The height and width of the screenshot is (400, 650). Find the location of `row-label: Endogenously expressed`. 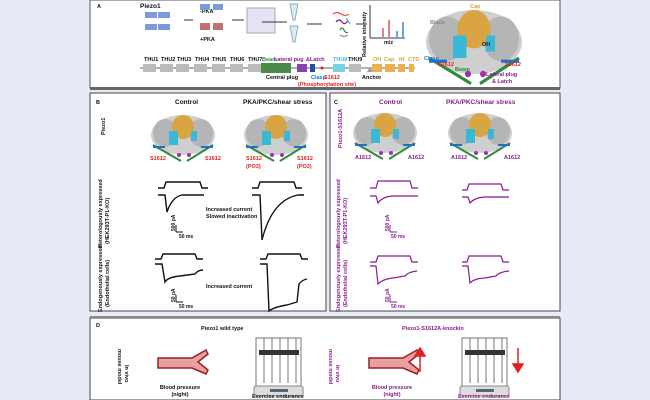

row-label: Endogenously expressed is located at coordinates (101, 278).